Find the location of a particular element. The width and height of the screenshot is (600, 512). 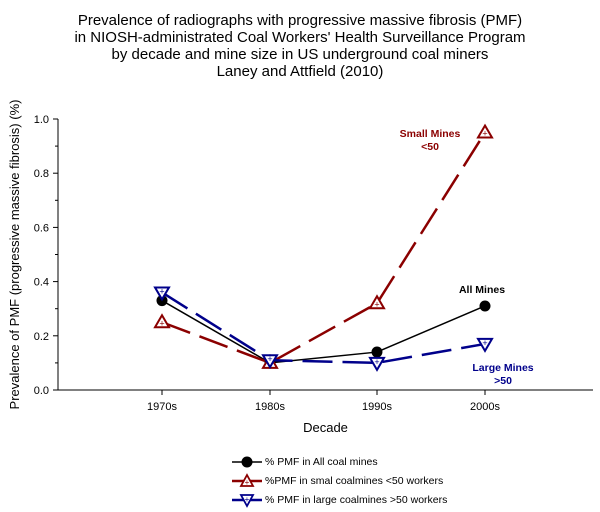

x-tick-label: 2000s is located at coordinates (485, 407).